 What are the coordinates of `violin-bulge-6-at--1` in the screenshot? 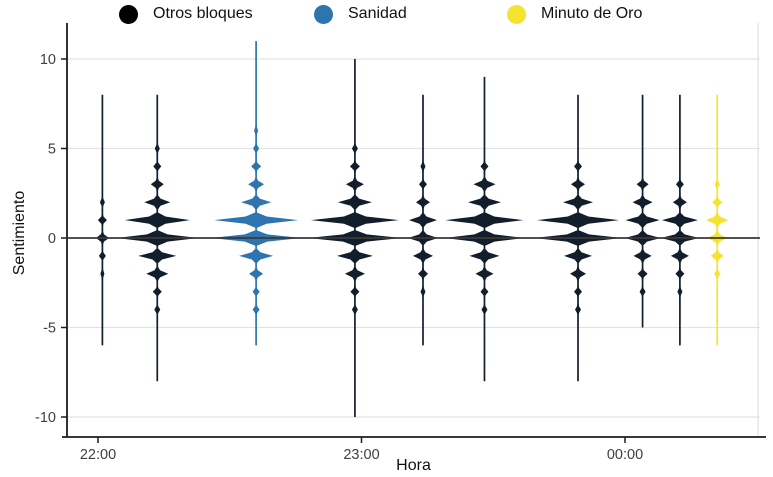 It's located at (578, 255).